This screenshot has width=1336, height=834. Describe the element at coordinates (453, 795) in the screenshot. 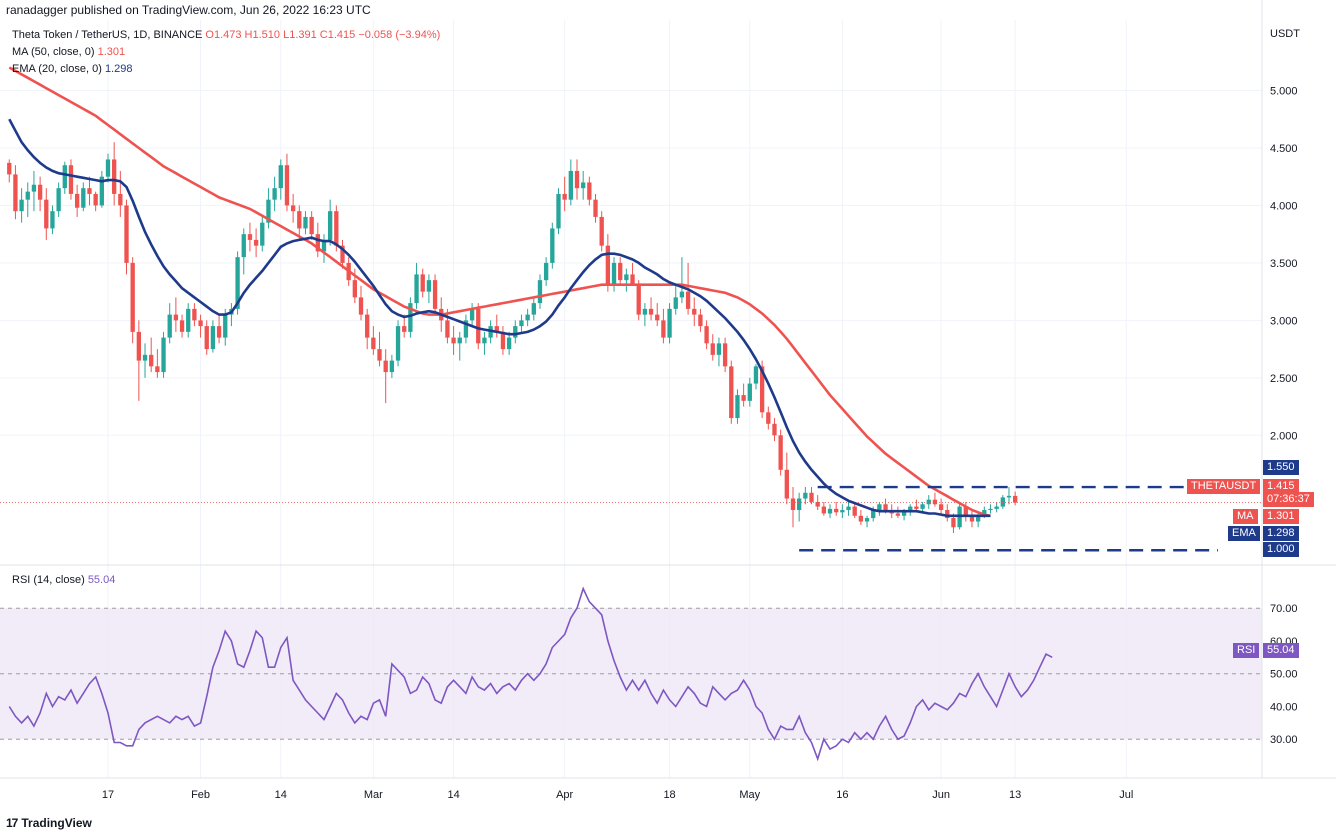

I see `time-tick-label: 14` at that location.